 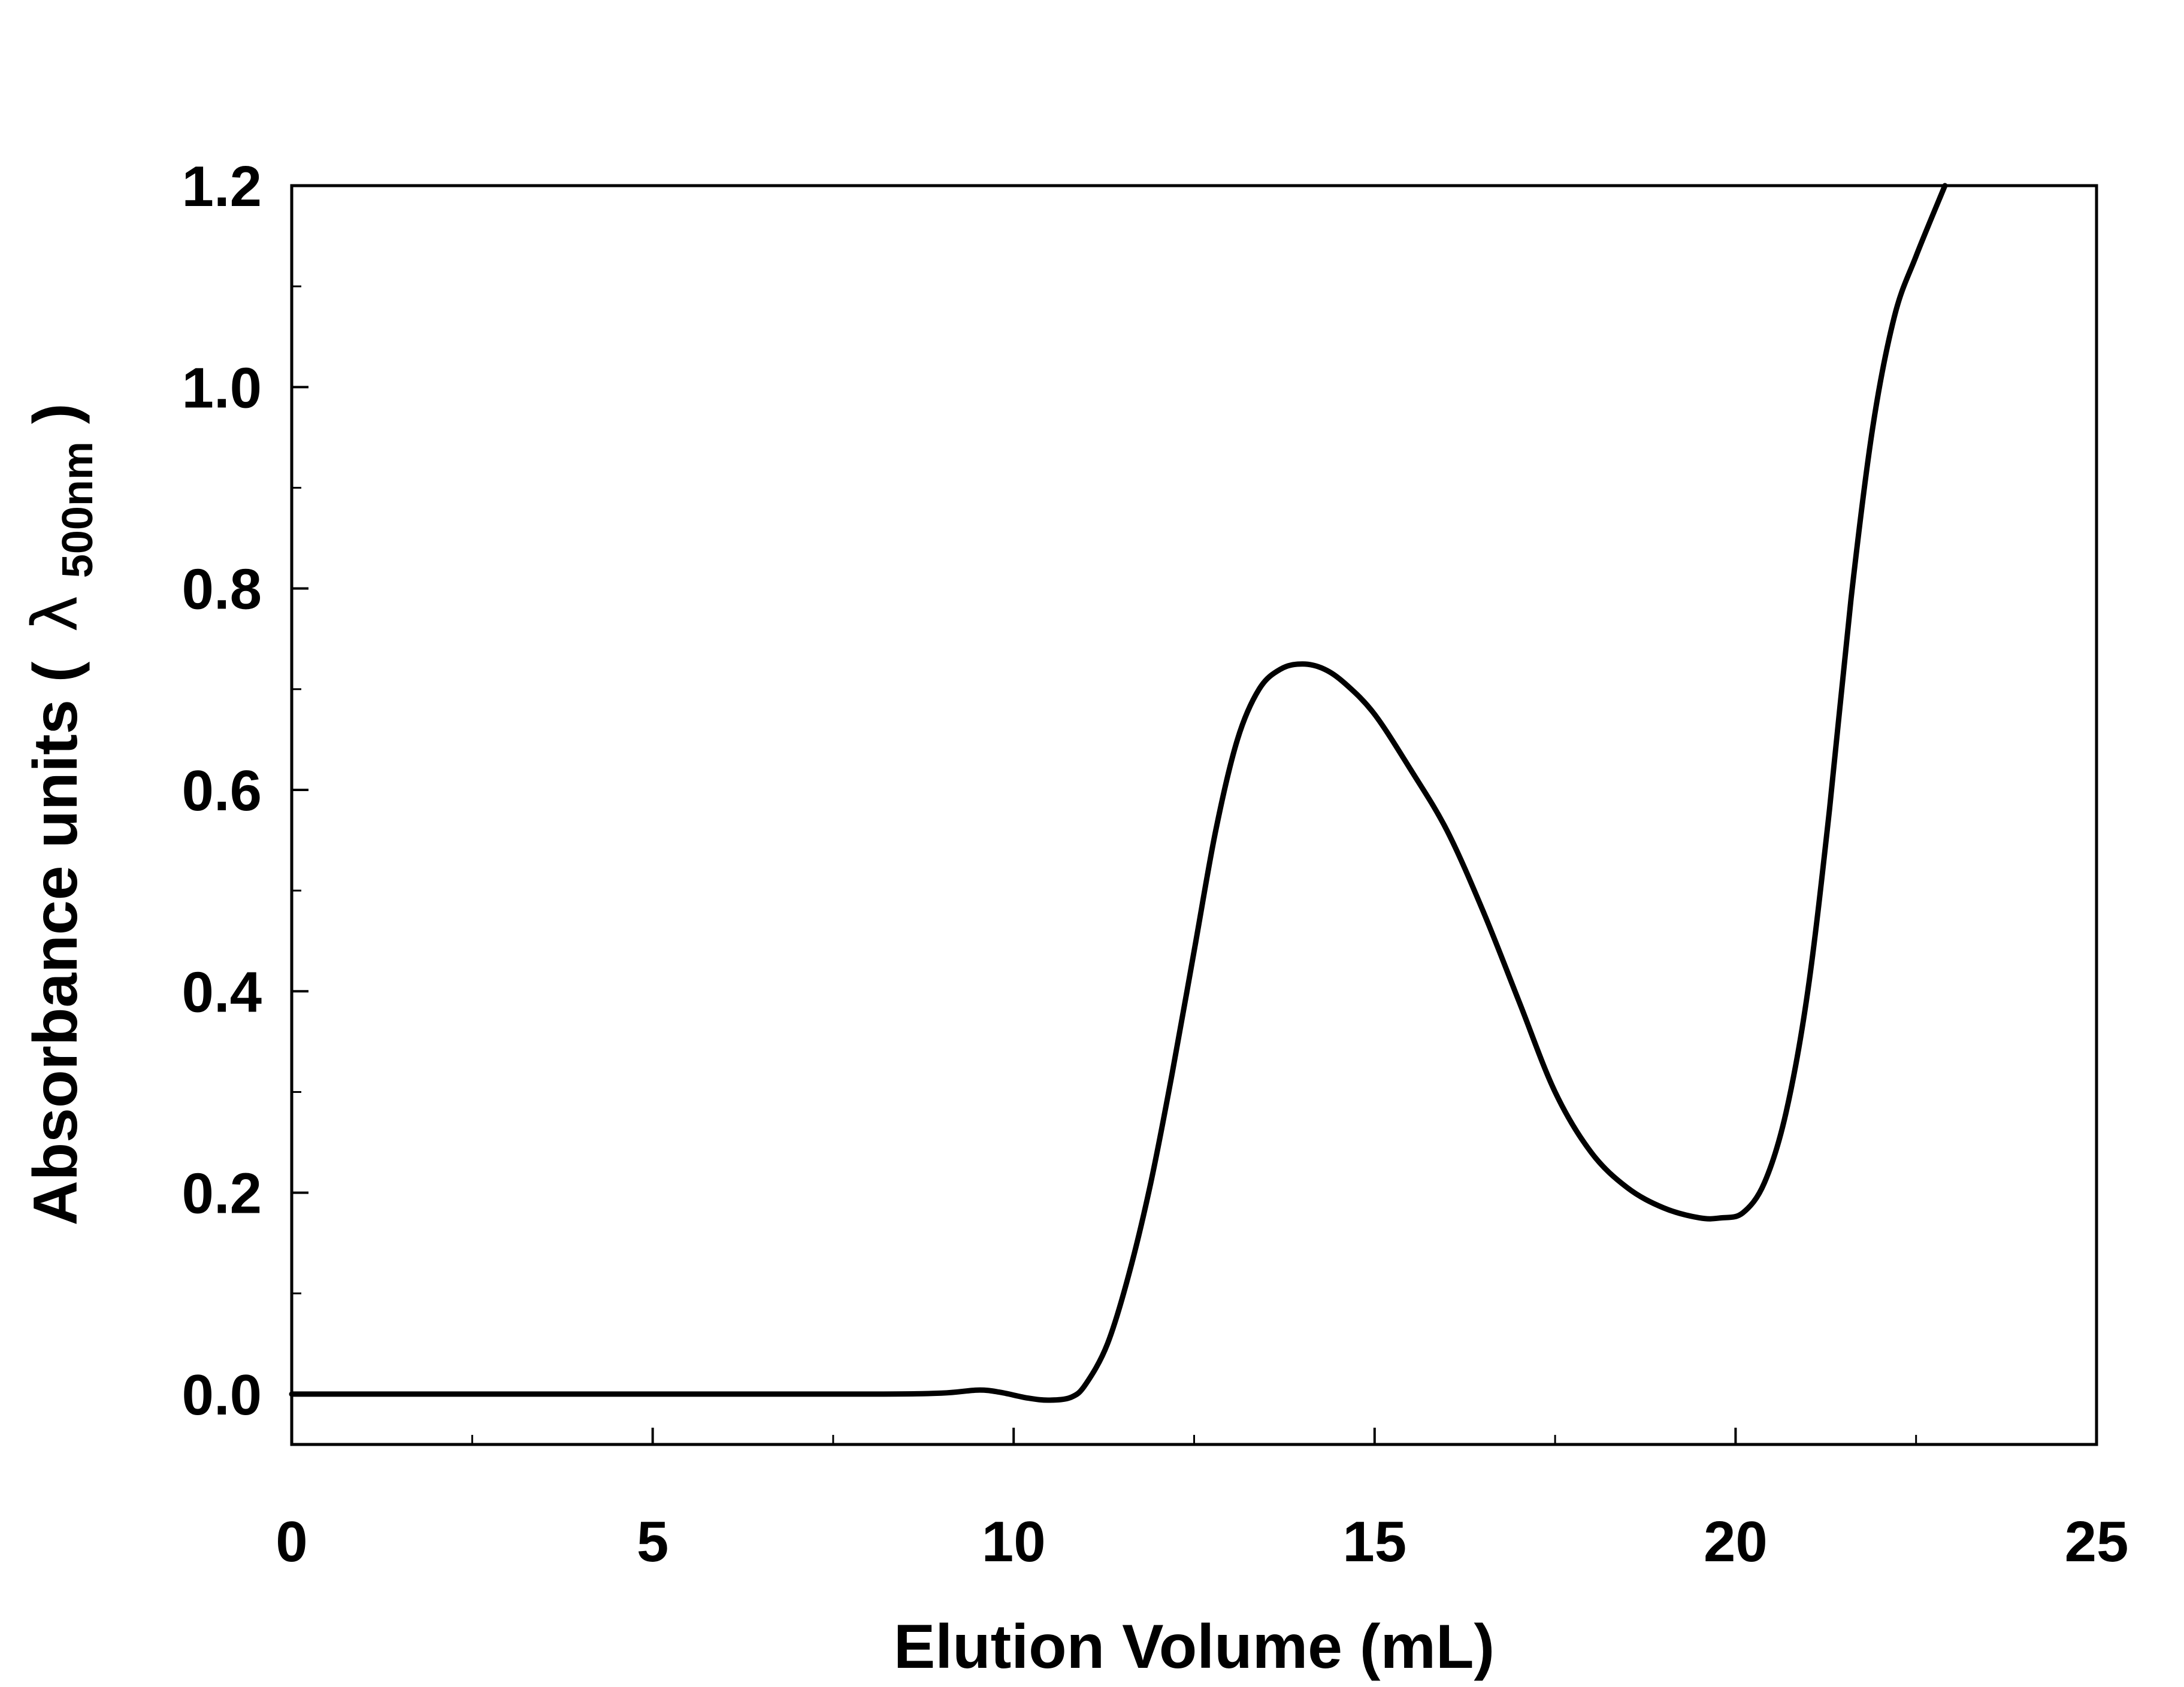 What do you see at coordinates (78, 510) in the screenshot?
I see `y-axis-title-subscript: 500nm` at bounding box center [78, 510].